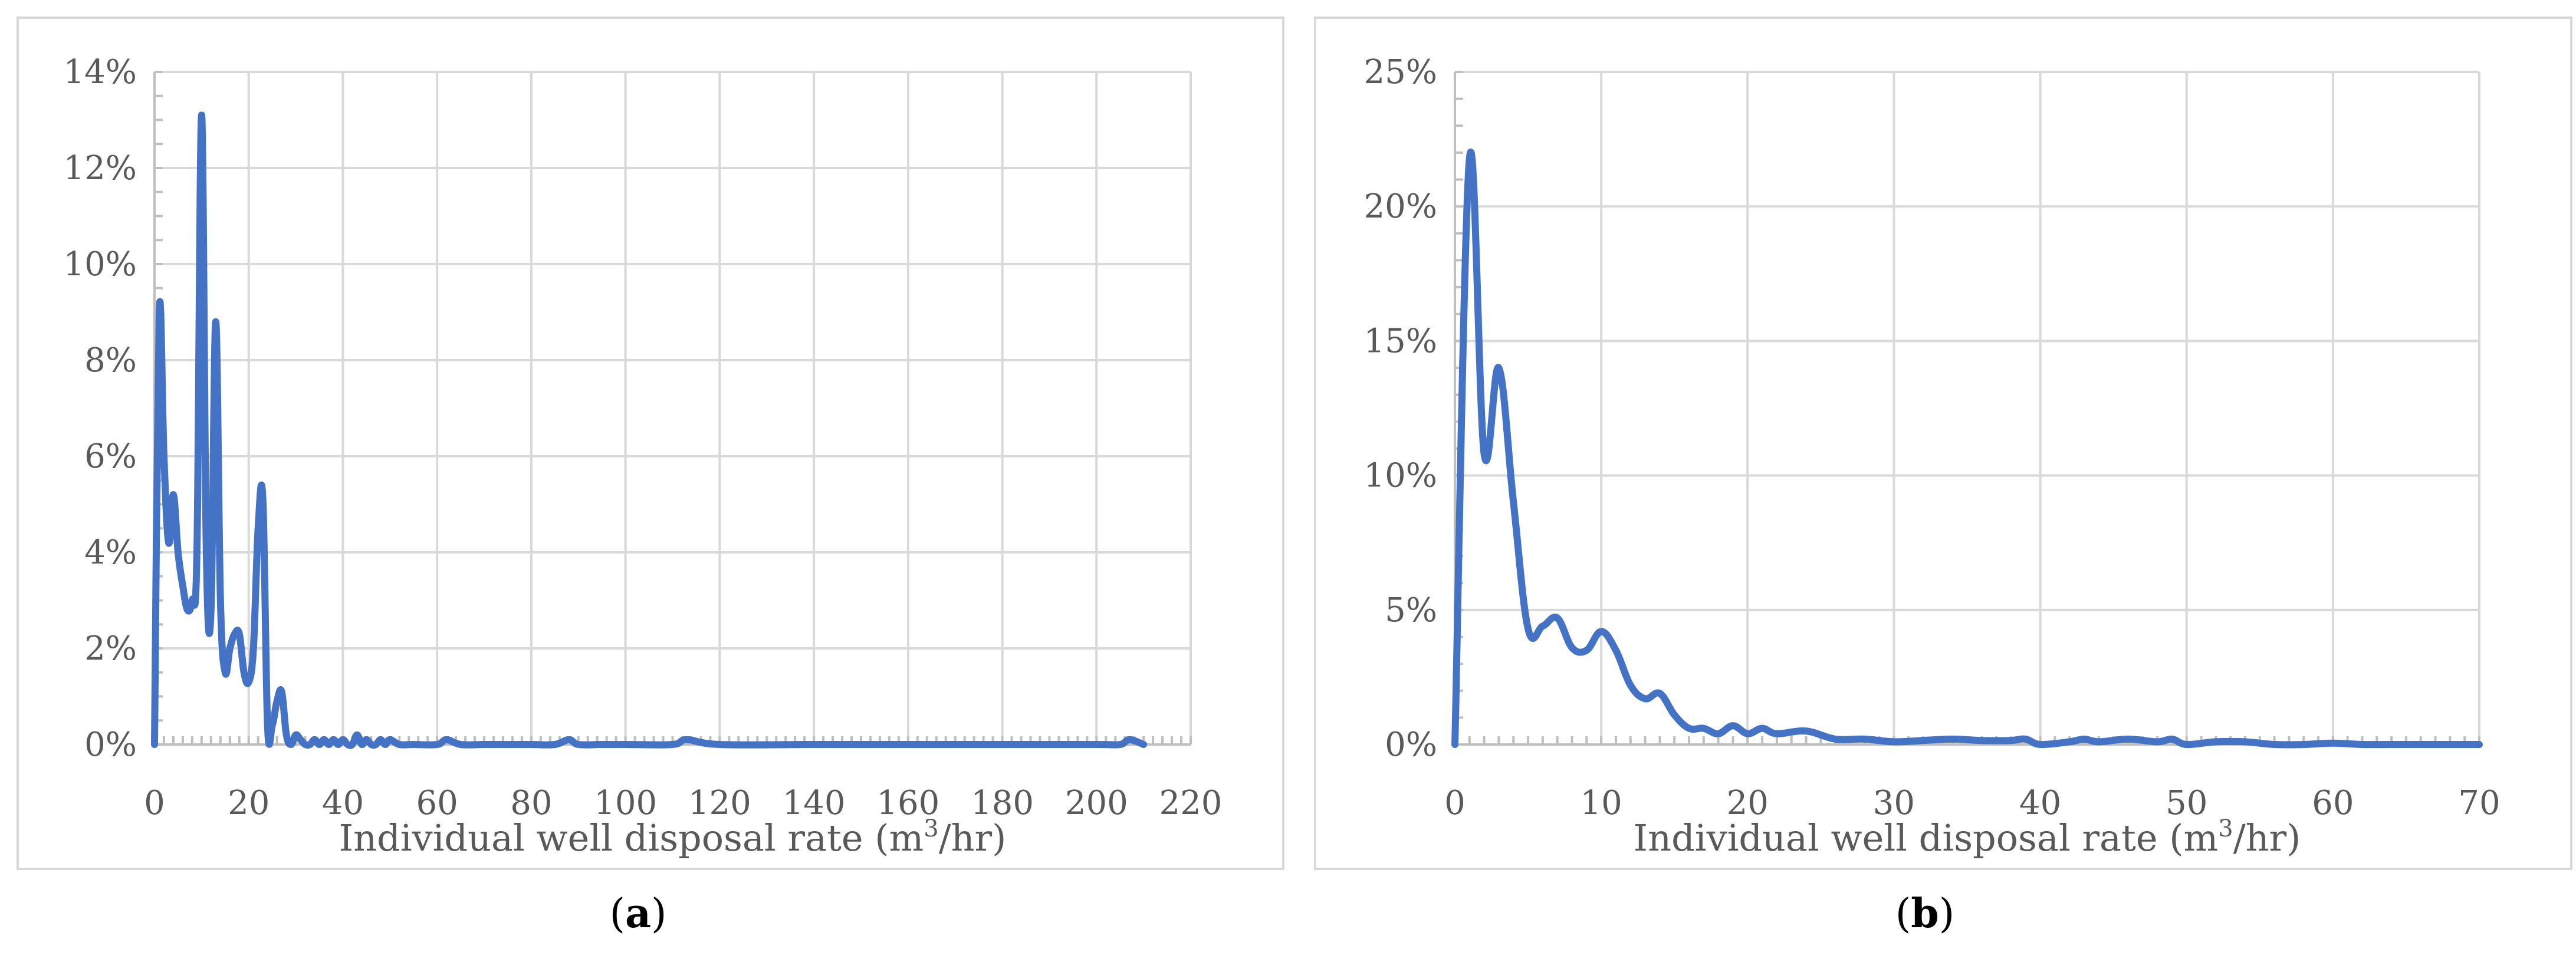 The width and height of the screenshot is (2576, 962). Describe the element at coordinates (1400, 206) in the screenshot. I see `y-tick-label: 20%` at that location.